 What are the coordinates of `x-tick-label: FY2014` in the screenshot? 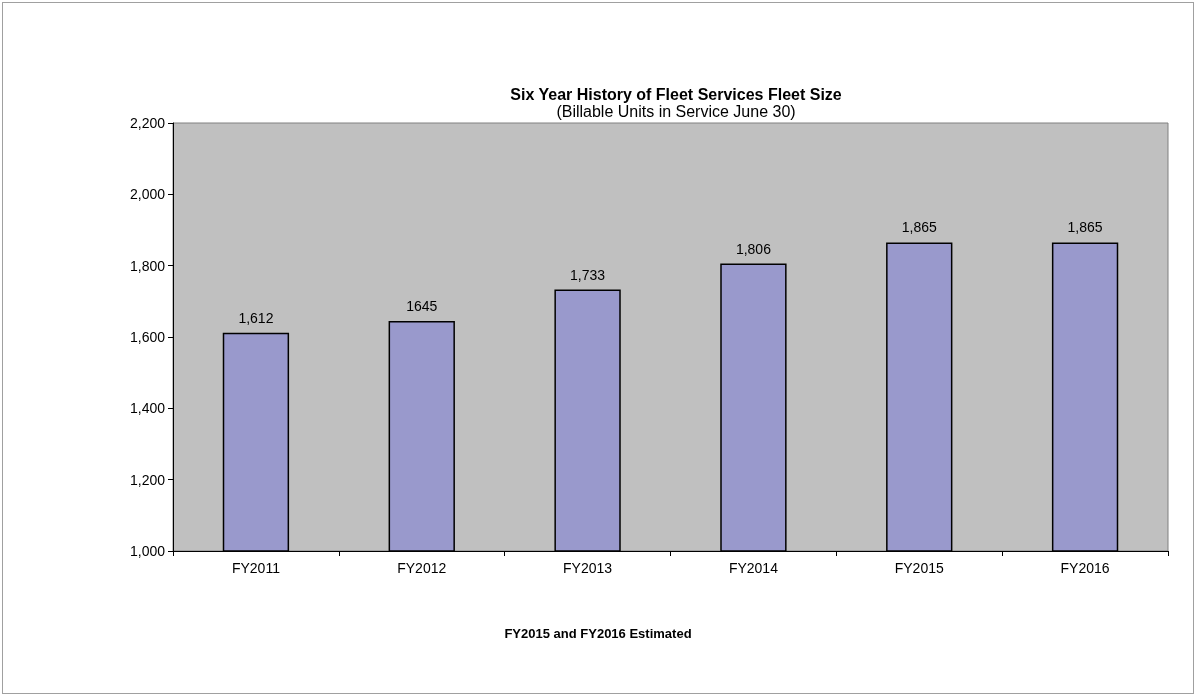 It's located at (753, 568).